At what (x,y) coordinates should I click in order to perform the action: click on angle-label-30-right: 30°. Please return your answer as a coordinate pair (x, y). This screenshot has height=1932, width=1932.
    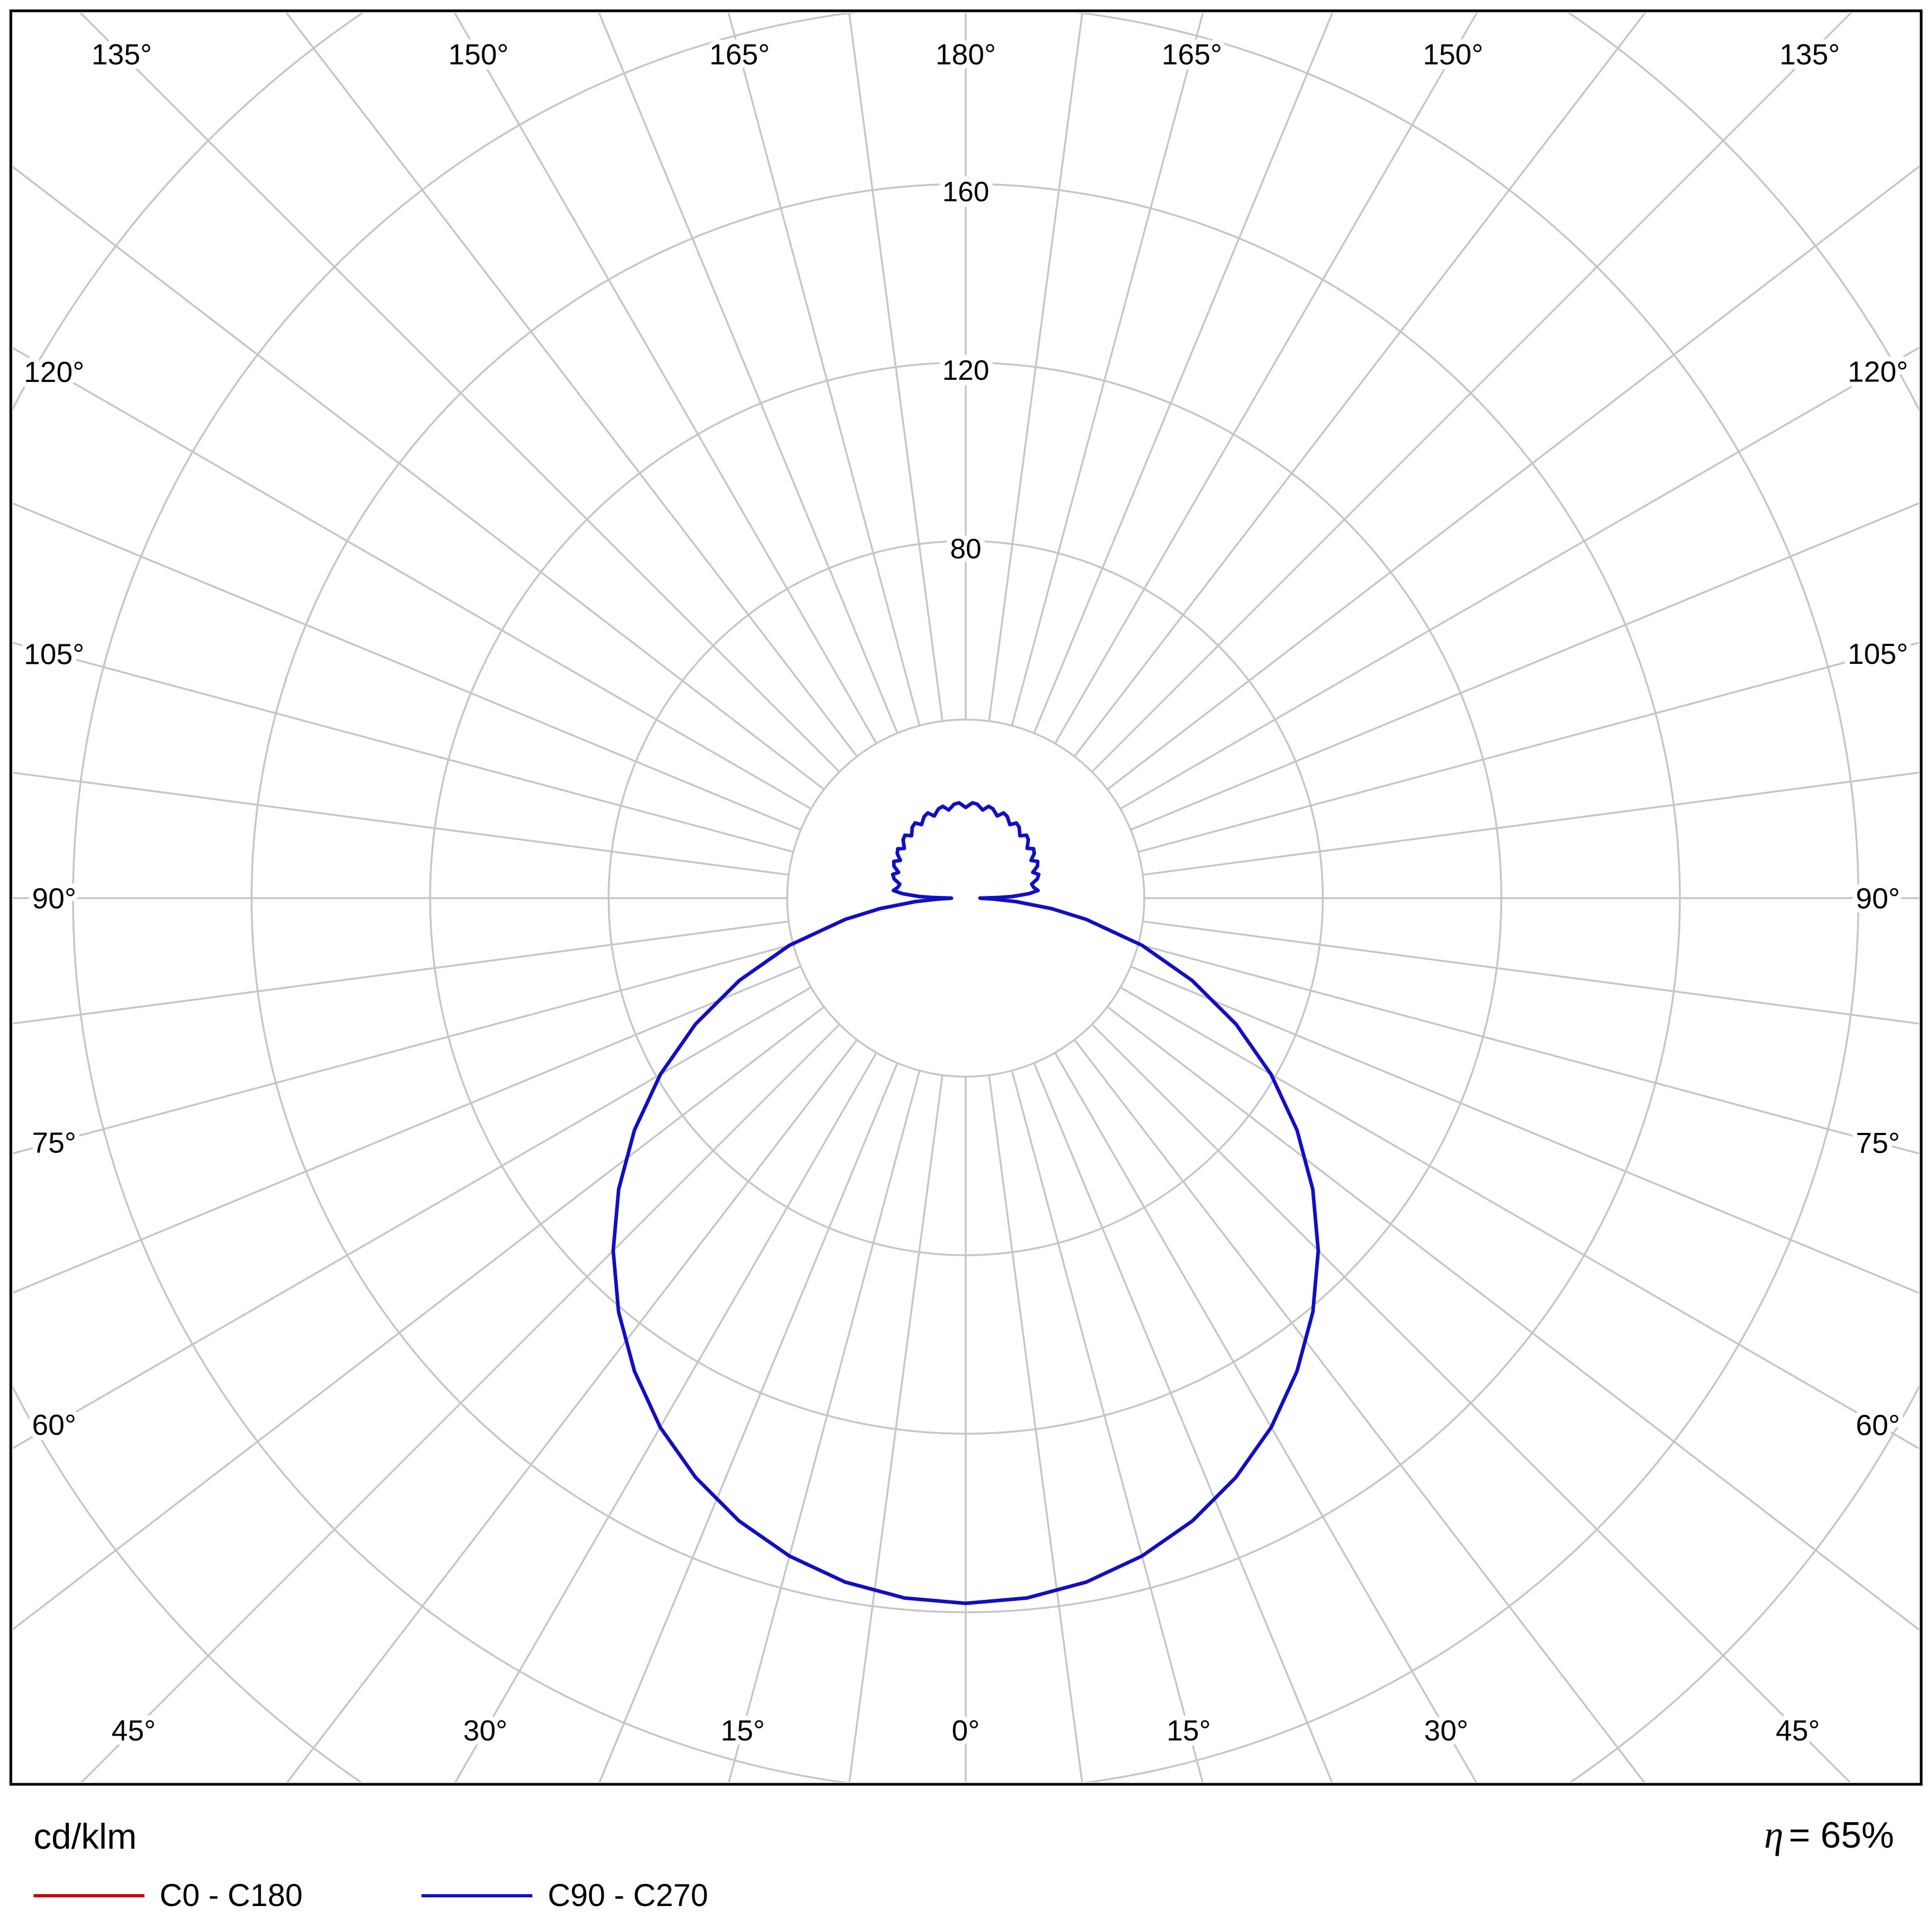
    Looking at the image, I should click on (1446, 1731).